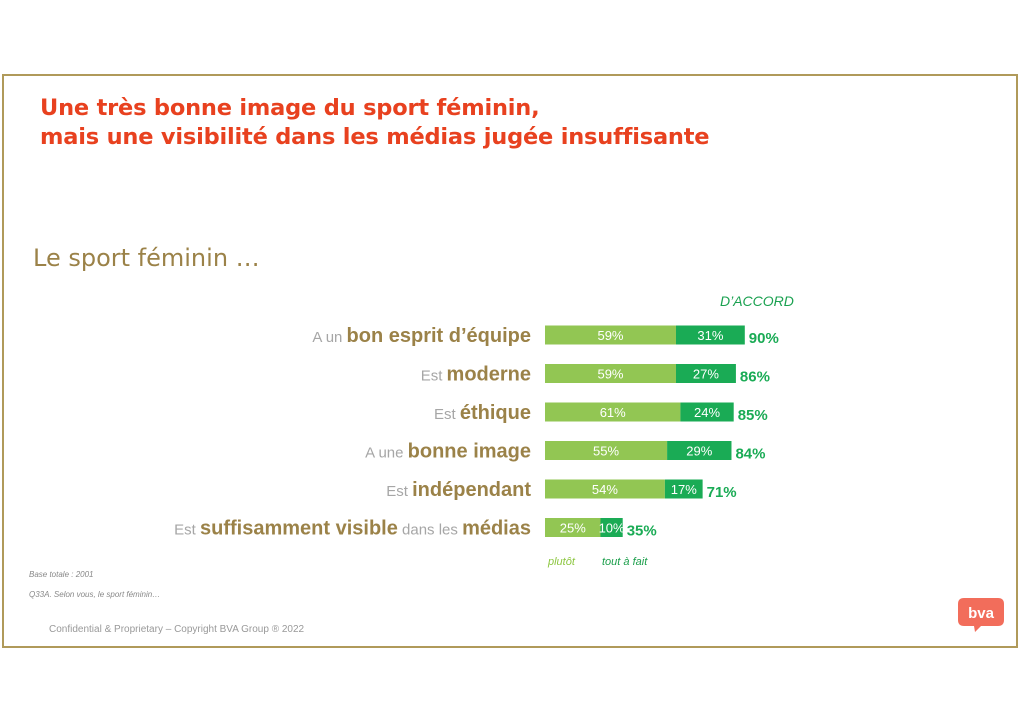 The width and height of the screenshot is (1024, 724). I want to click on bar-value-label: 55%, so click(606, 451).